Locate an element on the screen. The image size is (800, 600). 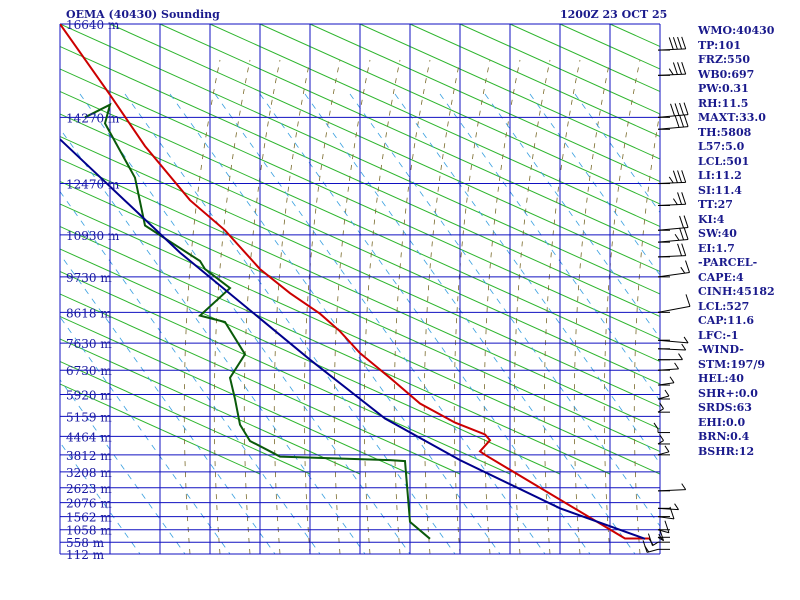
index-item: BSHR:12 is located at coordinates (726, 451).